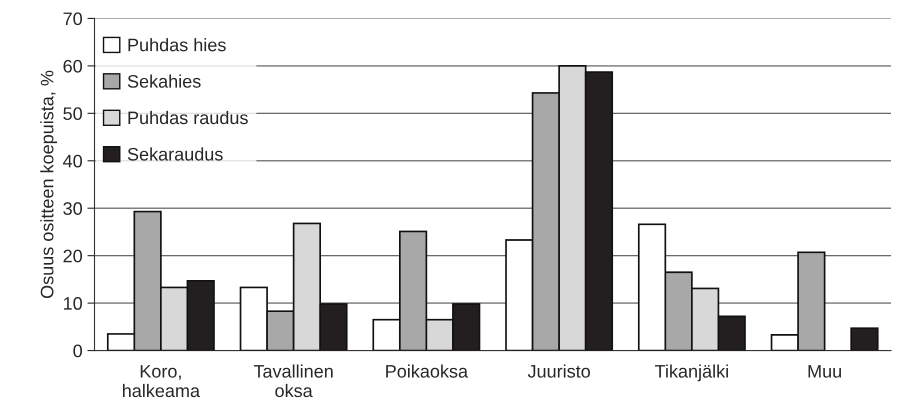 The width and height of the screenshot is (900, 410). What do you see at coordinates (72, 161) in the screenshot?
I see `y-tick-label: 40` at bounding box center [72, 161].